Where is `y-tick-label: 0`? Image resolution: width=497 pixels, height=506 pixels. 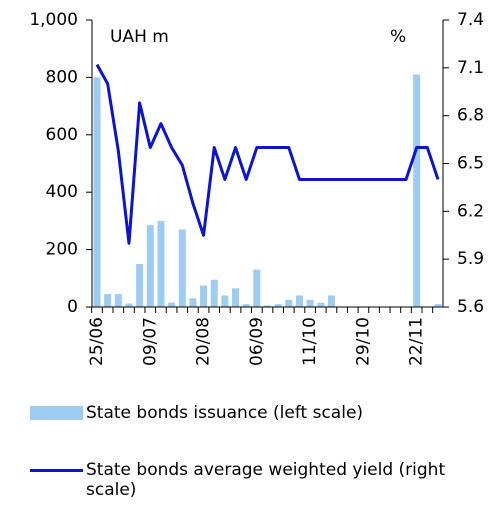 y-tick-label: 0 is located at coordinates (72, 307).